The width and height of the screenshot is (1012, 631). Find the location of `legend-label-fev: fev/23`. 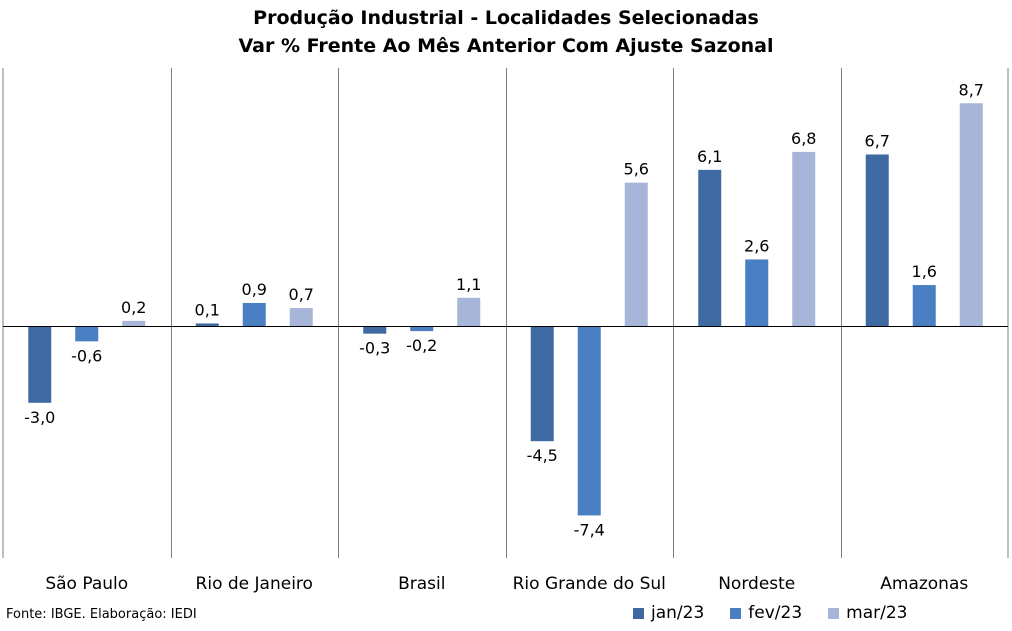

legend-label-fev: fev/23 is located at coordinates (775, 613).